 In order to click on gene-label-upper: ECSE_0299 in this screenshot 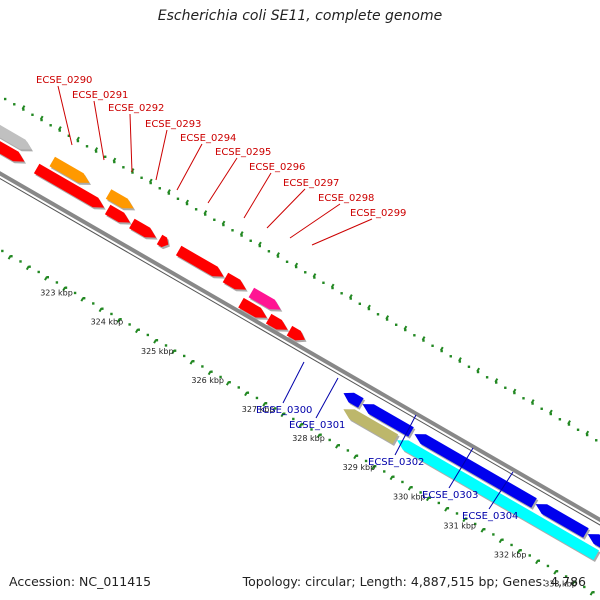, I will do `click(378, 213)`.